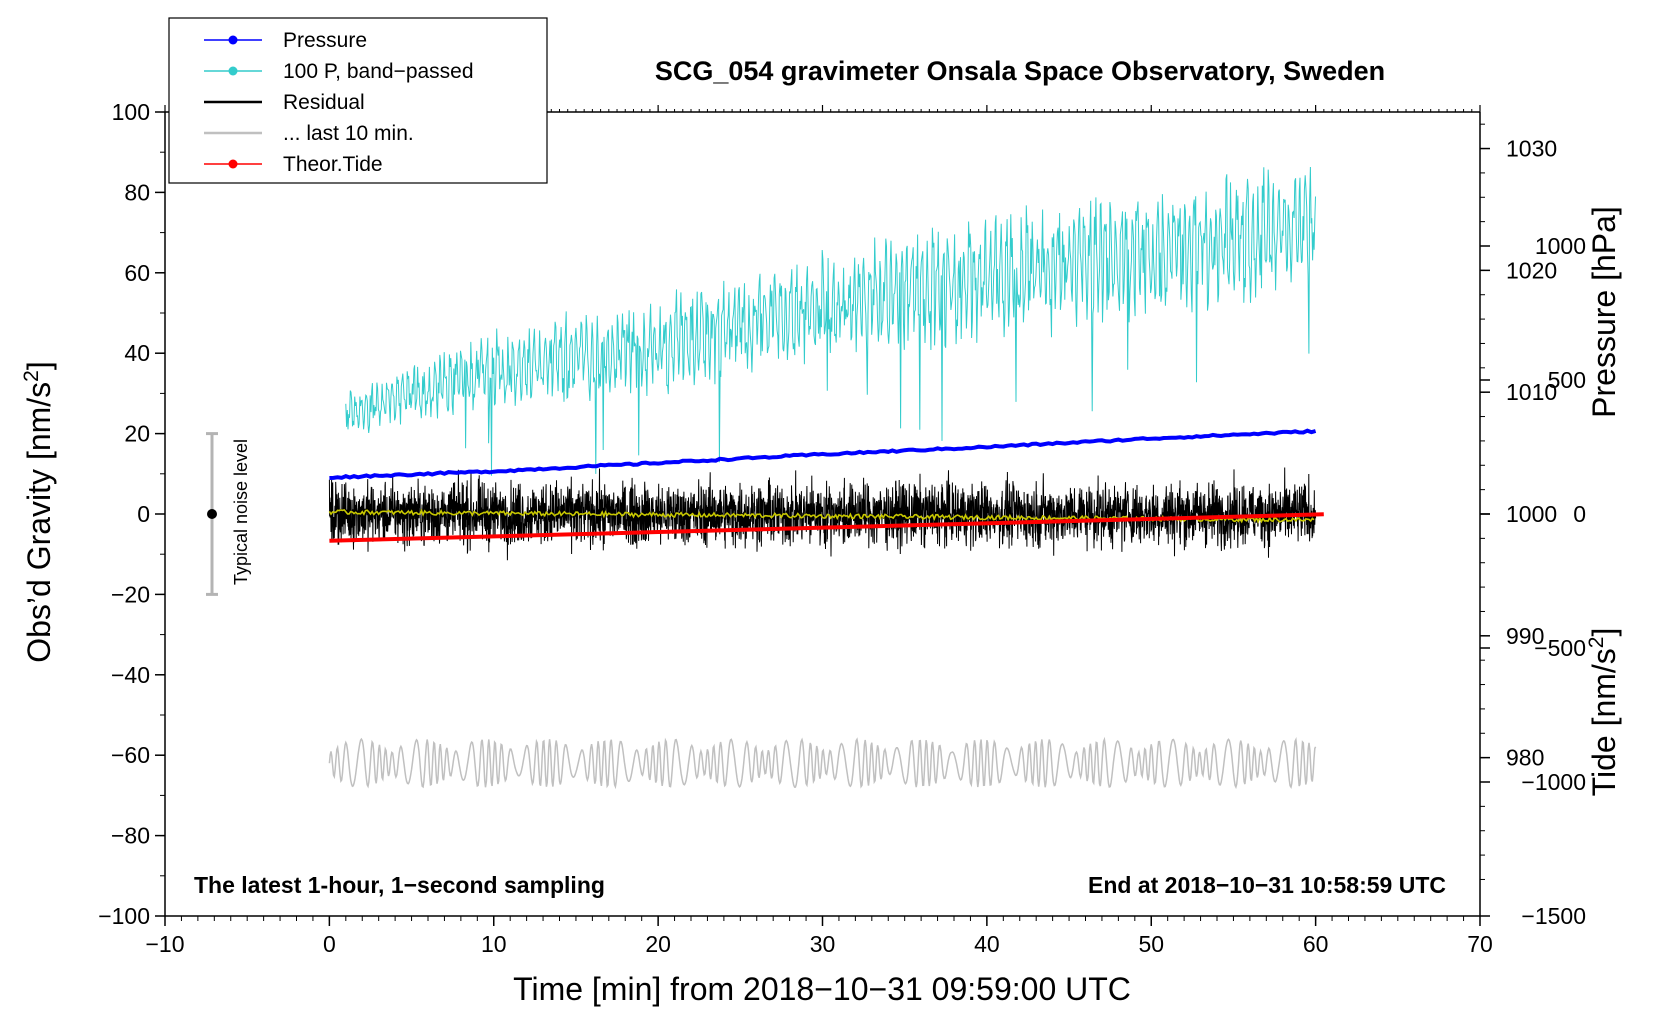 The width and height of the screenshot is (1660, 1020). What do you see at coordinates (399, 885) in the screenshot?
I see `sampling-note: The latest 1-hour, 1−second sampling` at bounding box center [399, 885].